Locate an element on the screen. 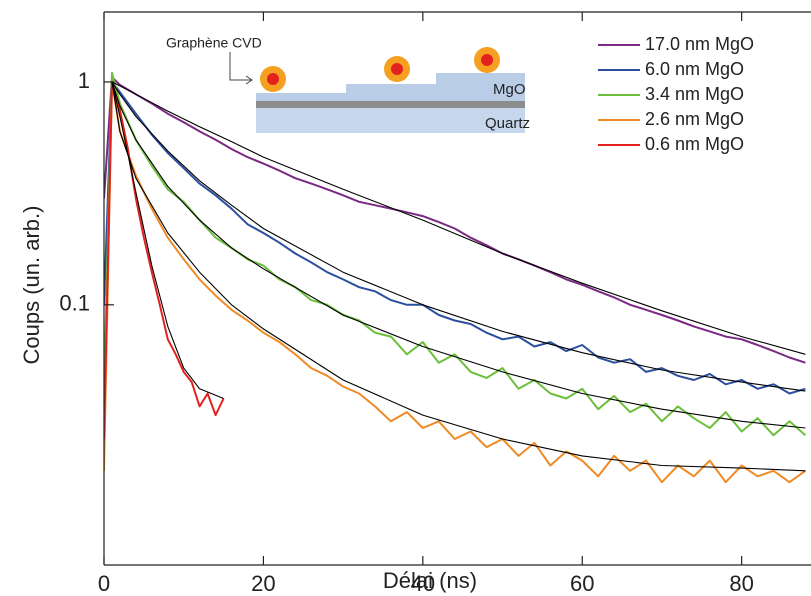  x-tick-label: 40 is located at coordinates (423, 583).